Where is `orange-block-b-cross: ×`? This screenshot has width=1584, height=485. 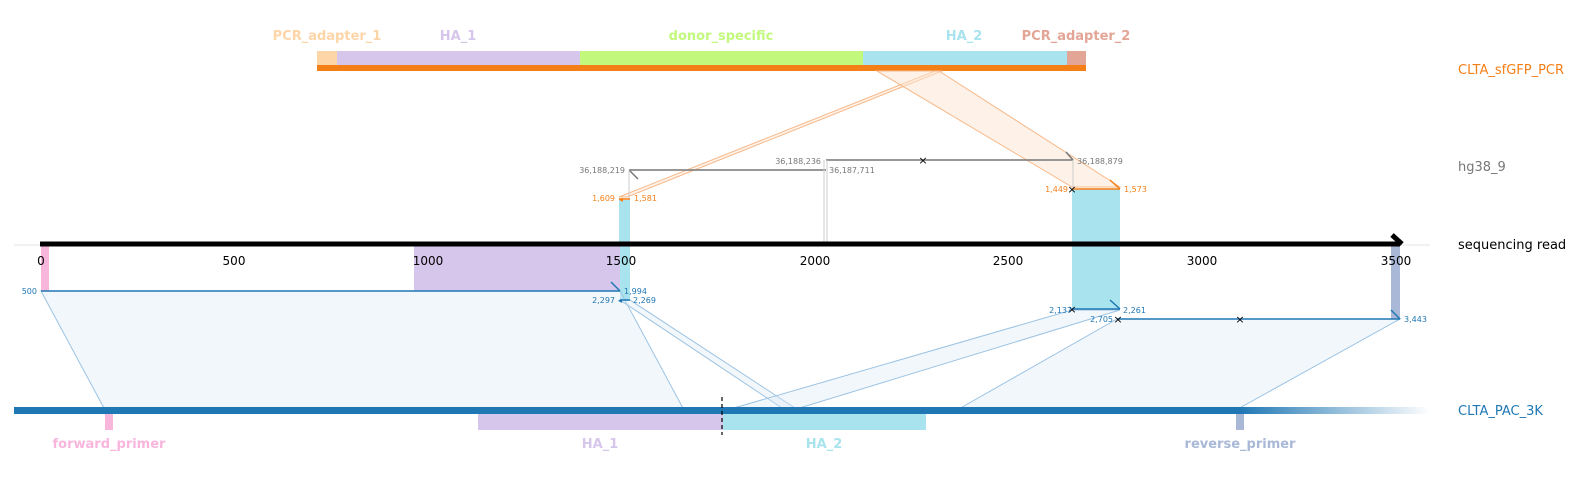
orange-block-b-cross: × is located at coordinates (1071, 189).